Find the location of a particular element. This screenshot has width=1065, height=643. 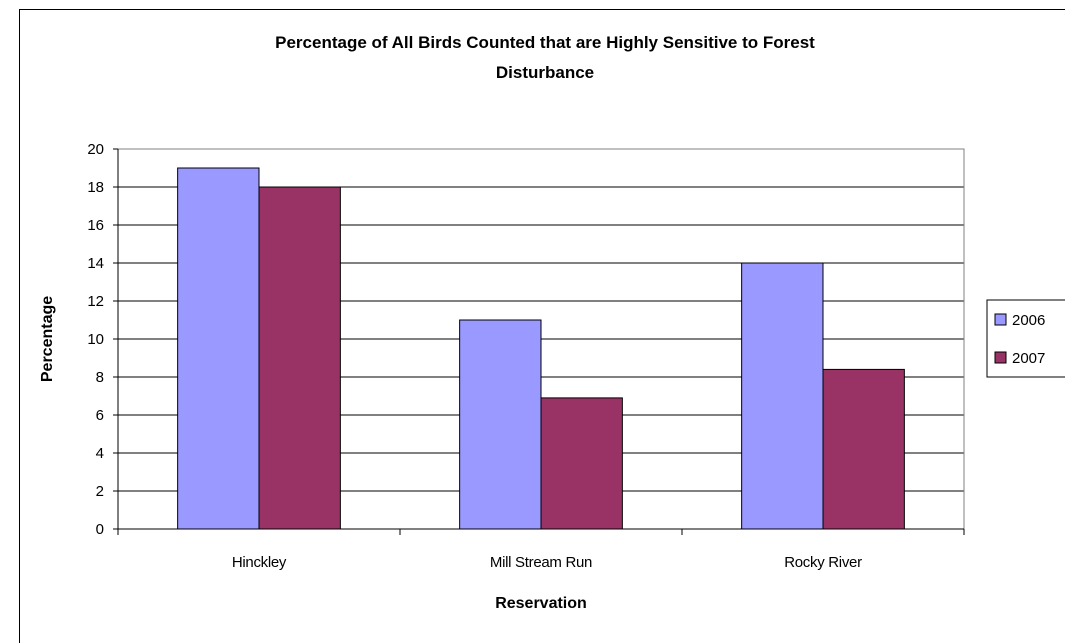

legend: 2006 2007 is located at coordinates (1025, 338).